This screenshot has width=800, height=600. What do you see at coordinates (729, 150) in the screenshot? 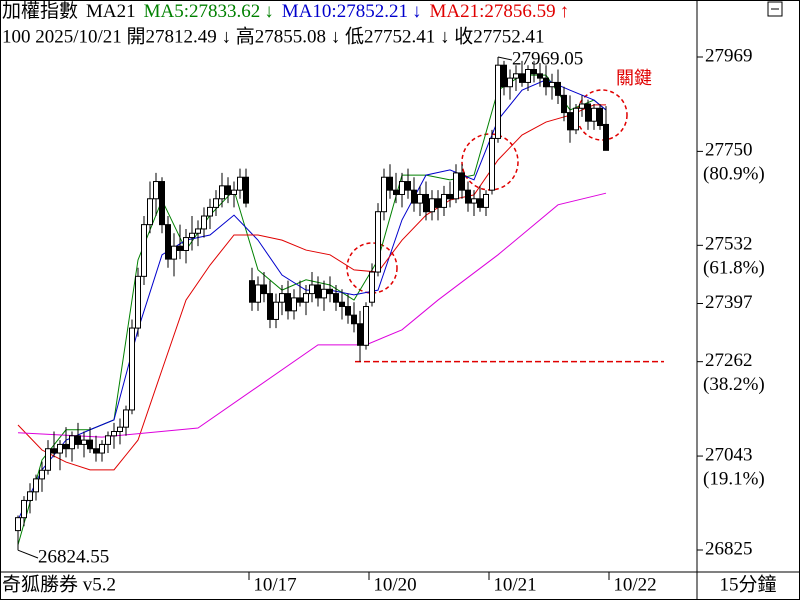
I see `y-tick-label: 27750` at bounding box center [729, 150].